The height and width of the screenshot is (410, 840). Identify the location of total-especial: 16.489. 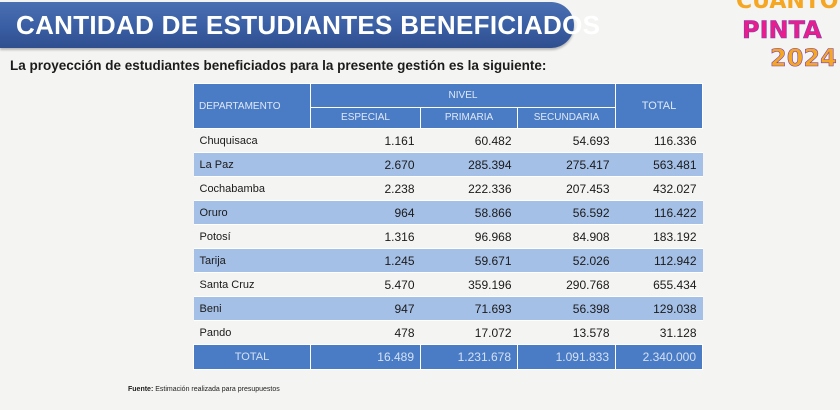
(365, 357).